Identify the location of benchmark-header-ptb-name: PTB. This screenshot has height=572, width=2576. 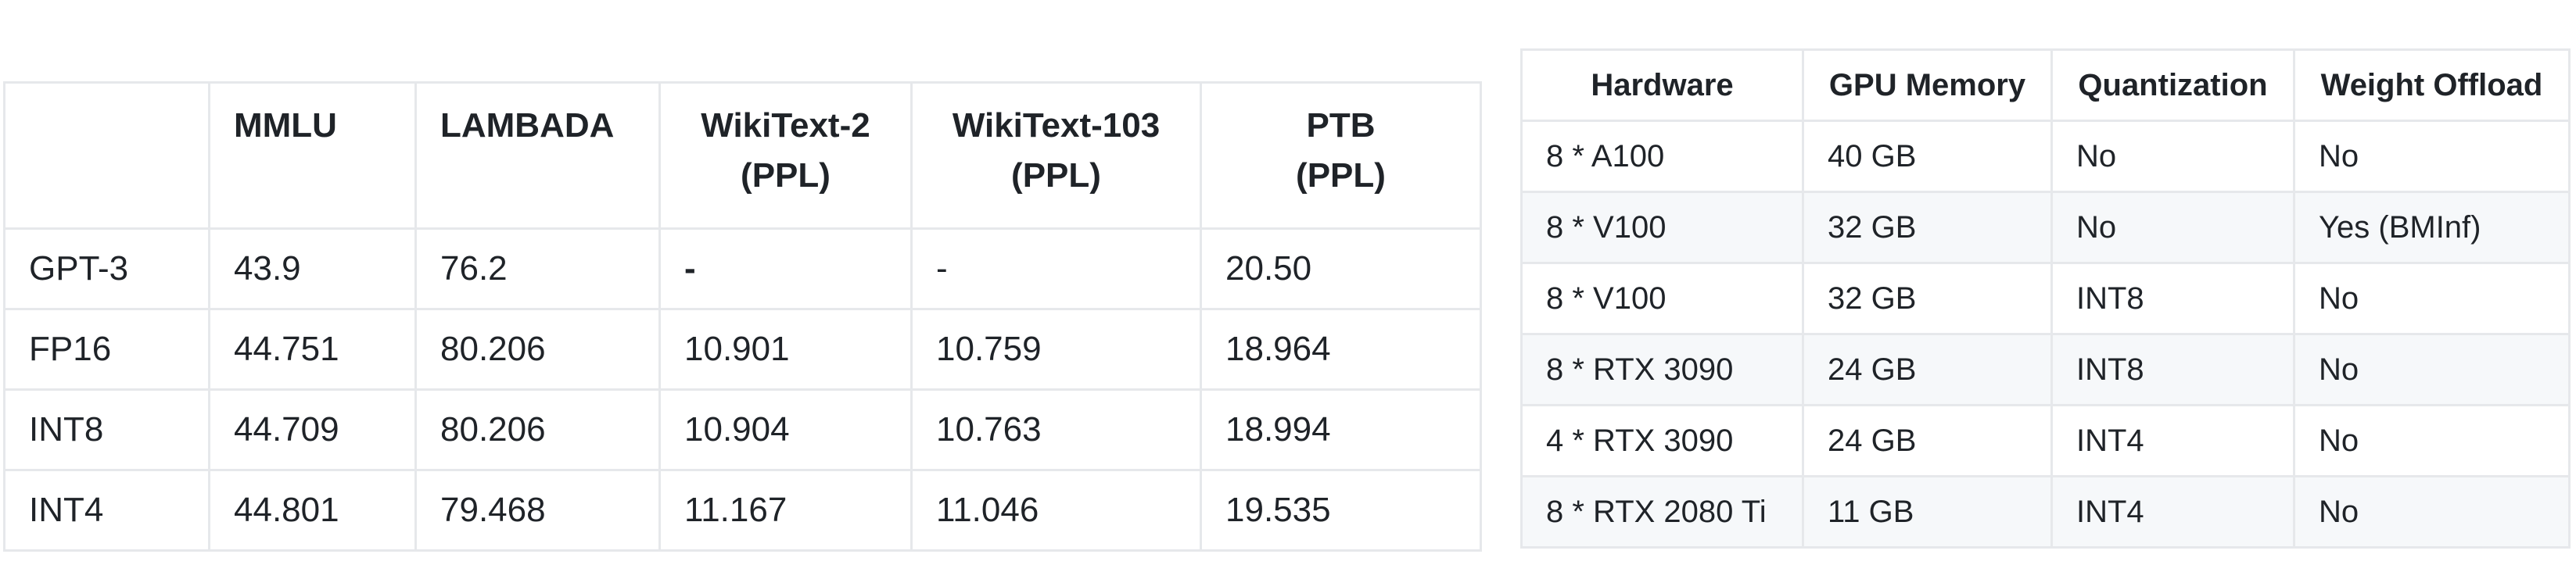
(1341, 126).